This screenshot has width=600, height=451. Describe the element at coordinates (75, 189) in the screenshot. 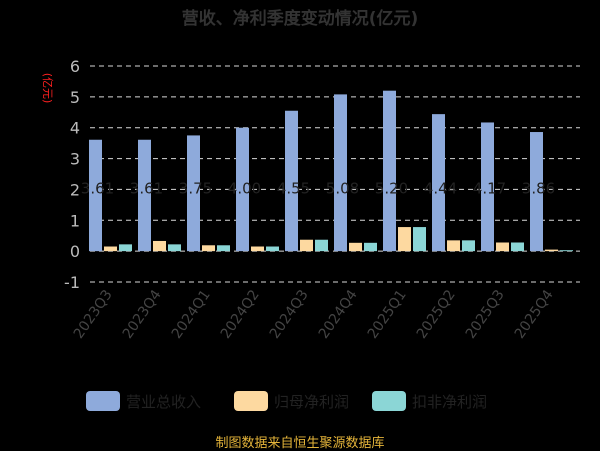

I see `y-tick-label: 2` at that location.